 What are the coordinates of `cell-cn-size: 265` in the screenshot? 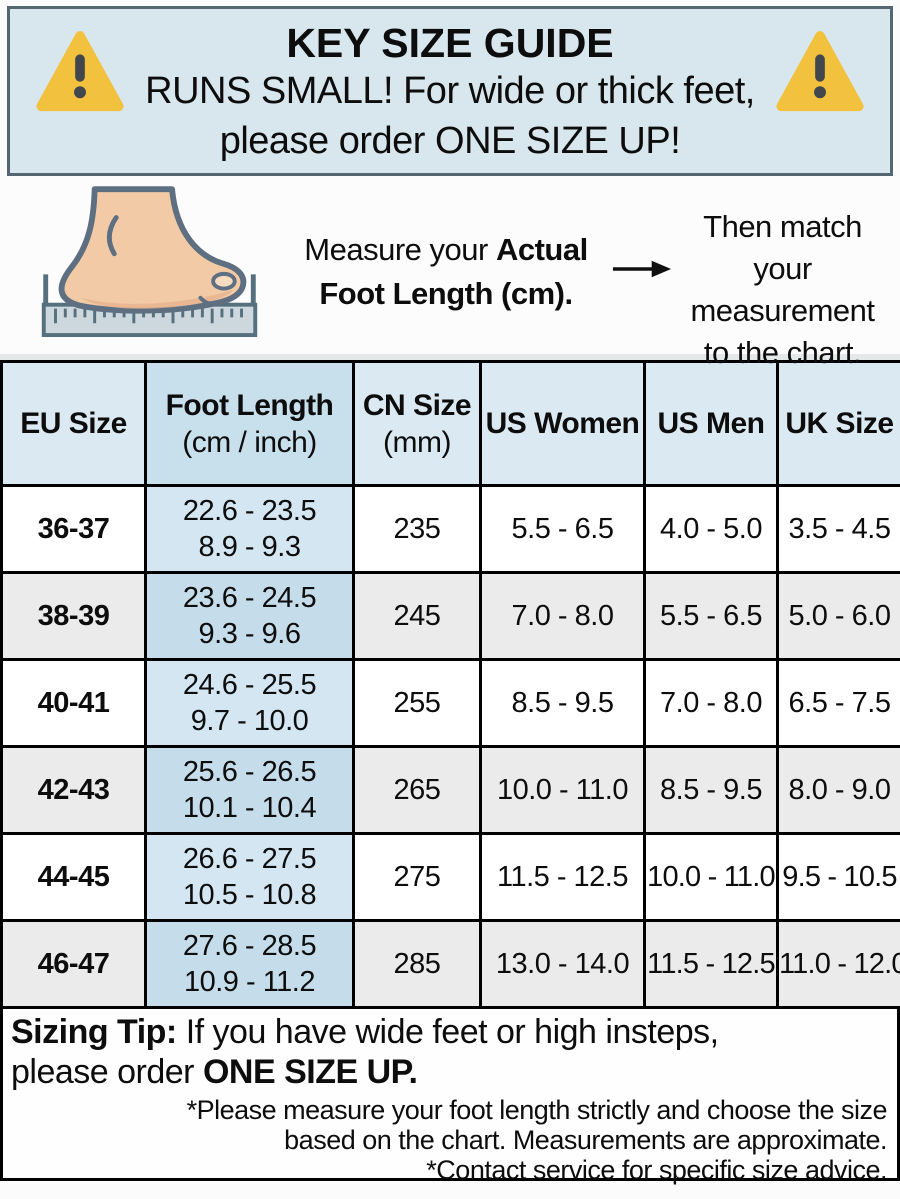 It's located at (417, 790).